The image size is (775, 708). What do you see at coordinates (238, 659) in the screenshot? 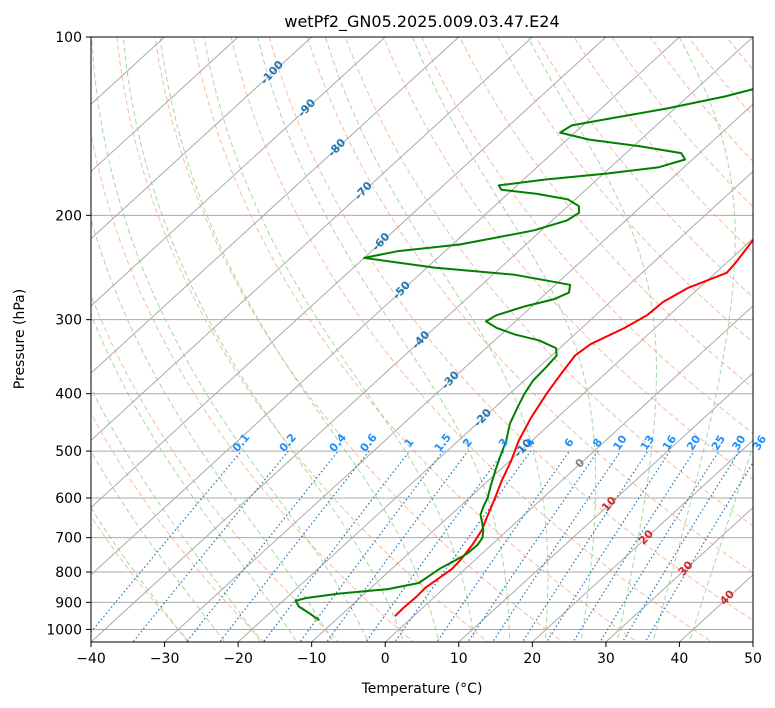
I see `x-tick-label: −20` at bounding box center [238, 659].